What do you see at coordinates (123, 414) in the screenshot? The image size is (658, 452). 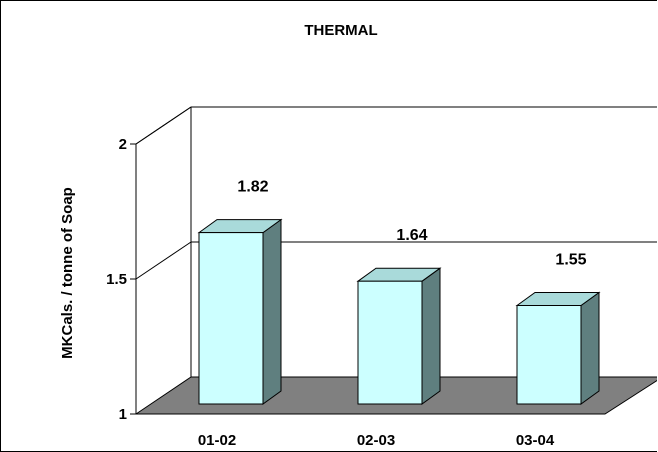 I see `y-tick-label: 1` at bounding box center [123, 414].